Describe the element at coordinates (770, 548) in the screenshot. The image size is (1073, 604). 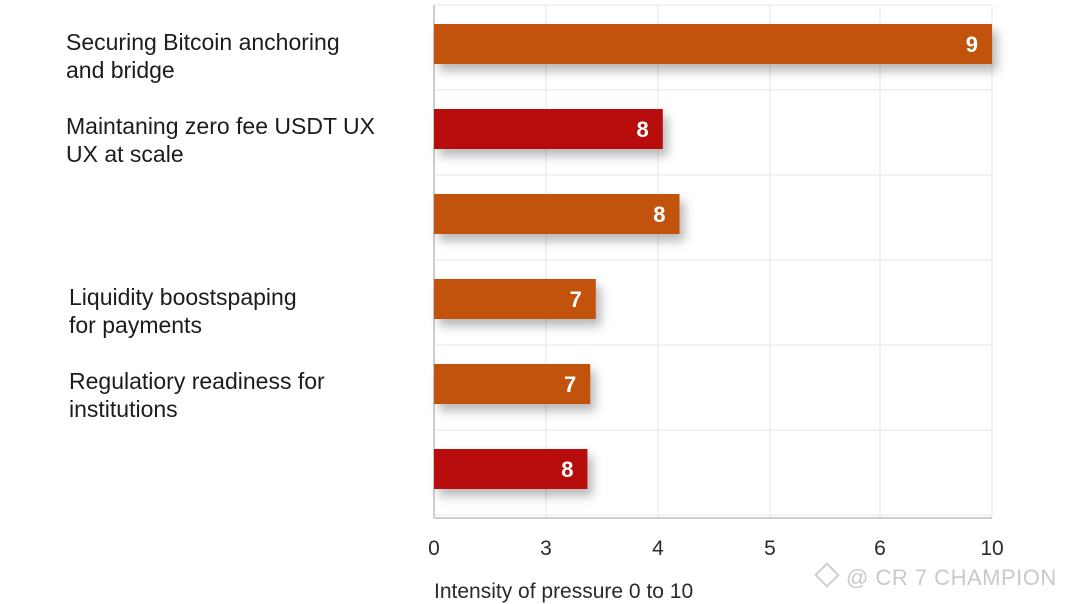
I see `x-tick-label: 5` at that location.